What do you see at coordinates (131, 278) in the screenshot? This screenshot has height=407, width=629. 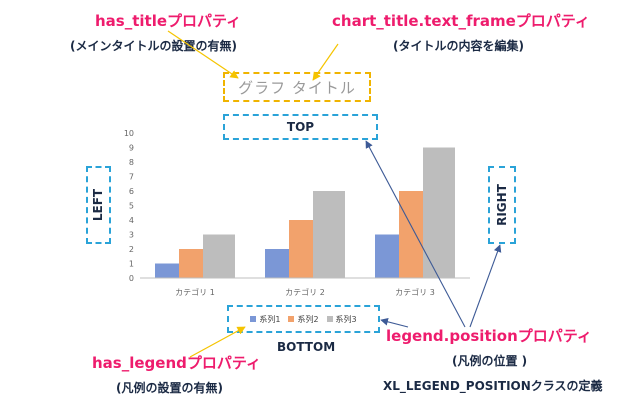 I see `y-tick-label: 0` at bounding box center [131, 278].